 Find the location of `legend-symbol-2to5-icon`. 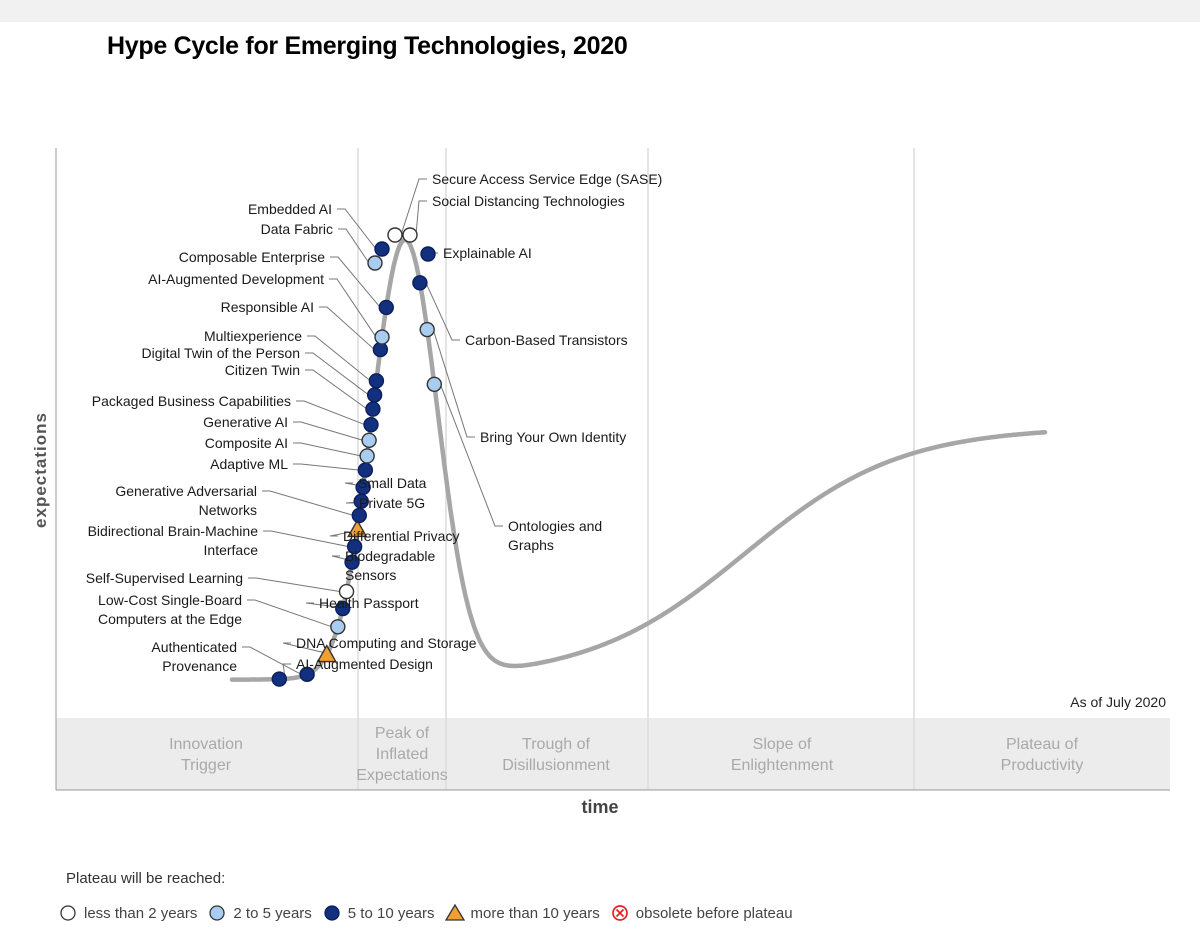

legend-symbol-2to5-icon is located at coordinates (217, 913).